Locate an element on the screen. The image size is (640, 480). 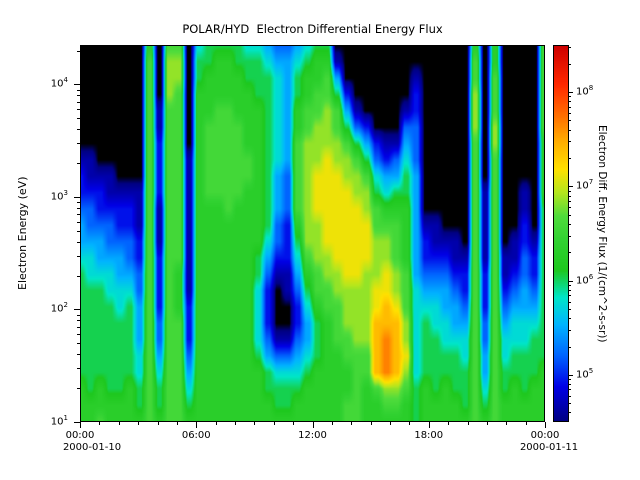
y-tick-label: 10² is located at coordinates (59, 308).